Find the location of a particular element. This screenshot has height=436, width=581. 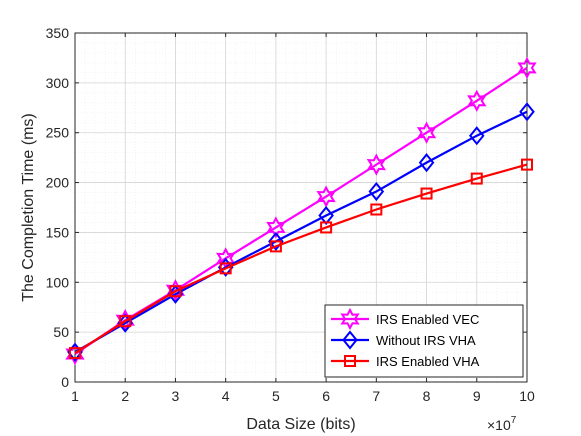

y-tick-label: 200 is located at coordinates (58, 183).